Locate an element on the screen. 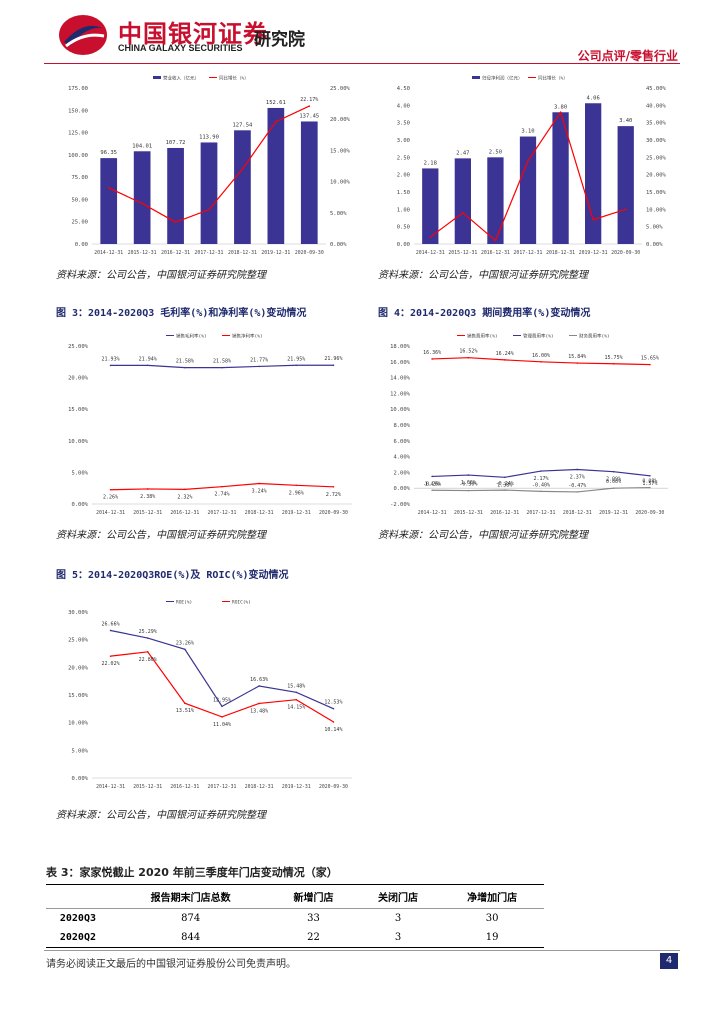 The height and width of the screenshot is (1024, 724). data-label: 2.37% is located at coordinates (577, 477).